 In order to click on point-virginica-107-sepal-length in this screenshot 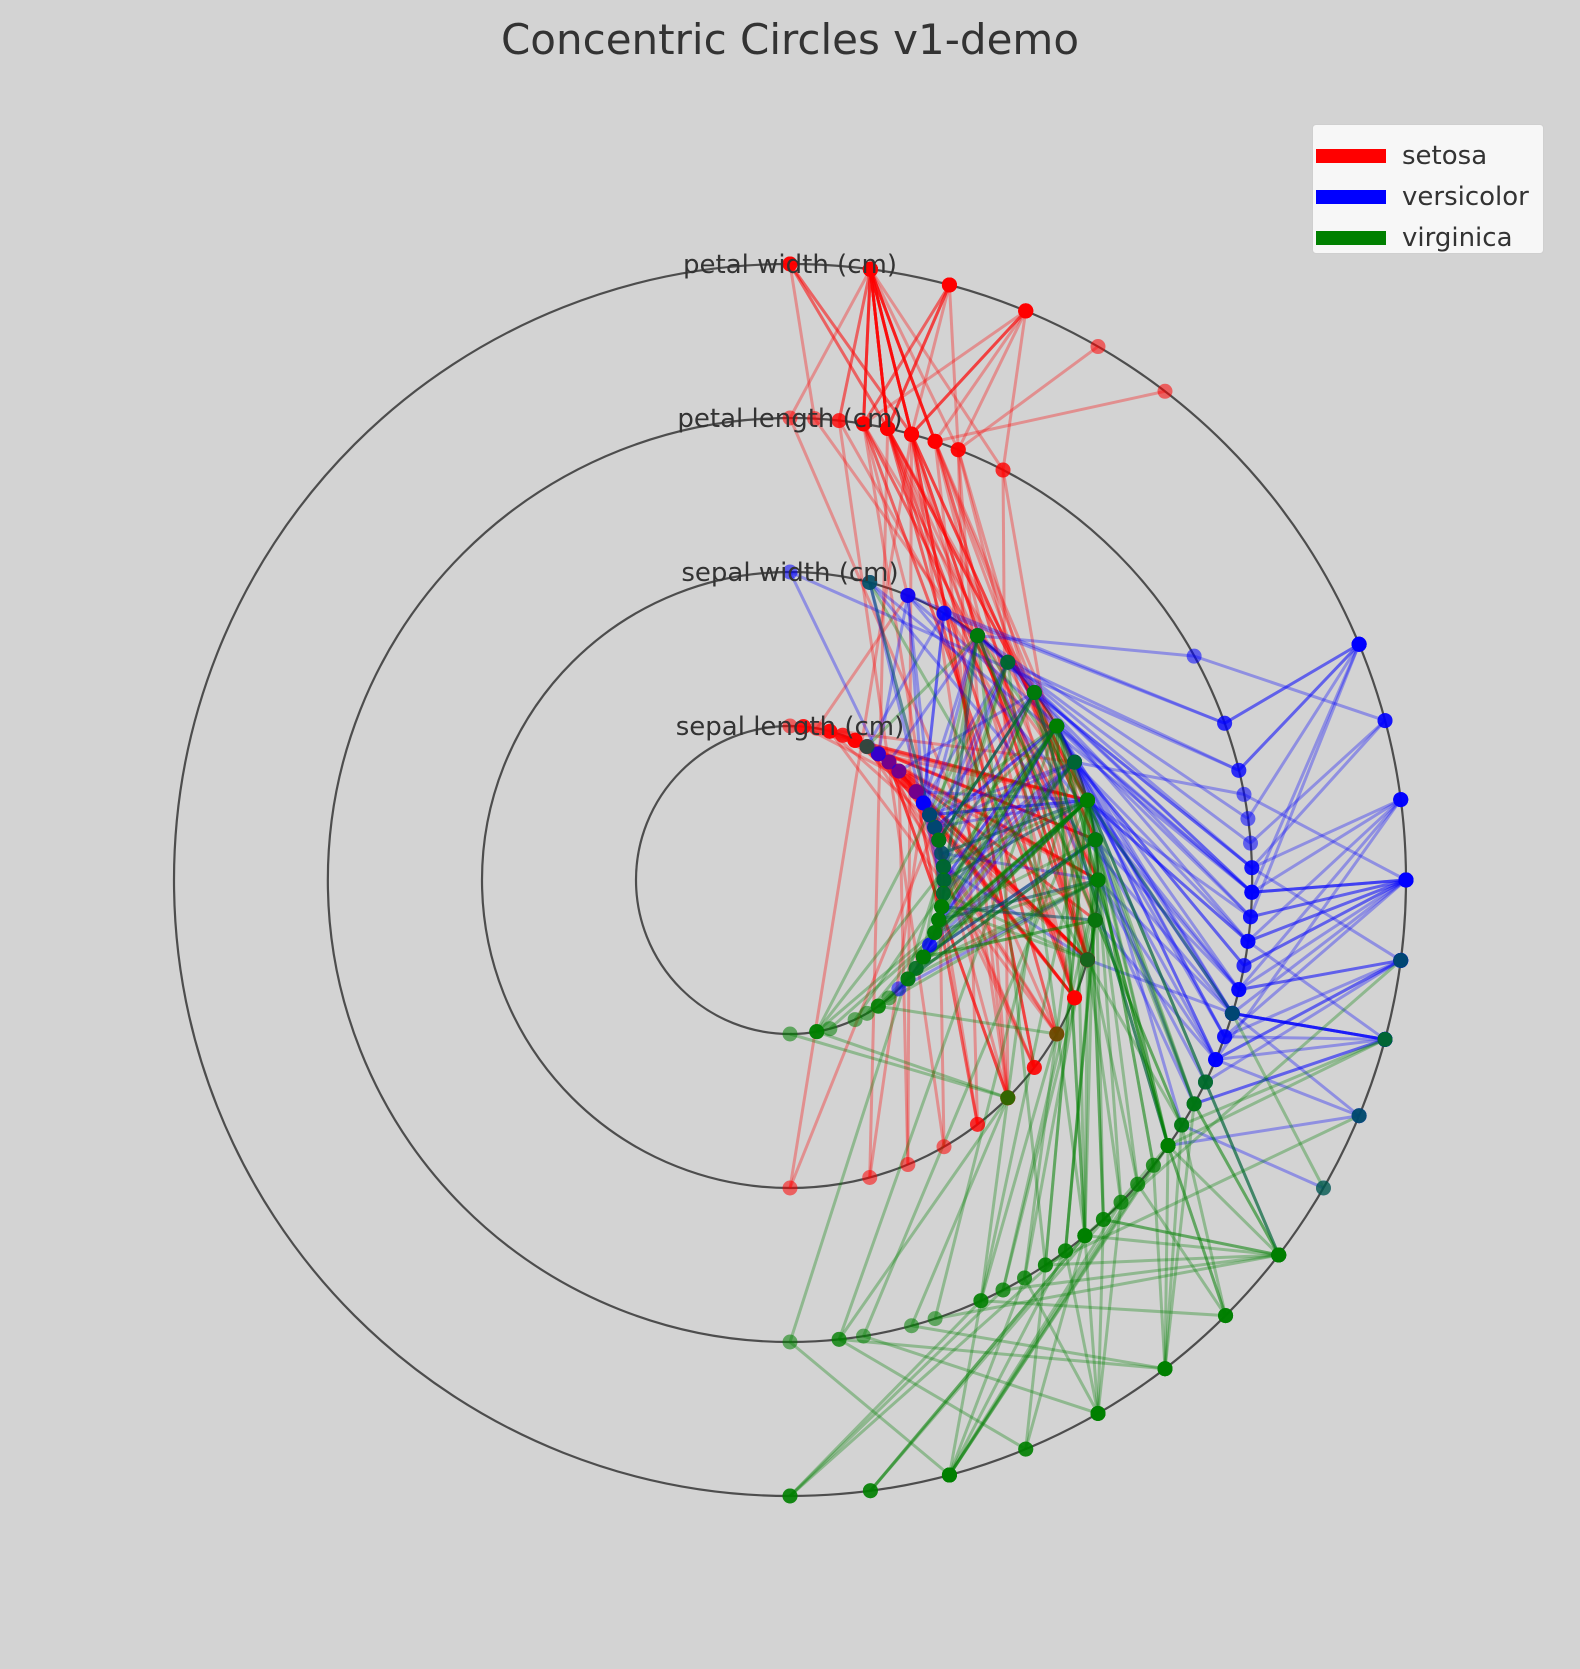, I will do `click(867, 1013)`.